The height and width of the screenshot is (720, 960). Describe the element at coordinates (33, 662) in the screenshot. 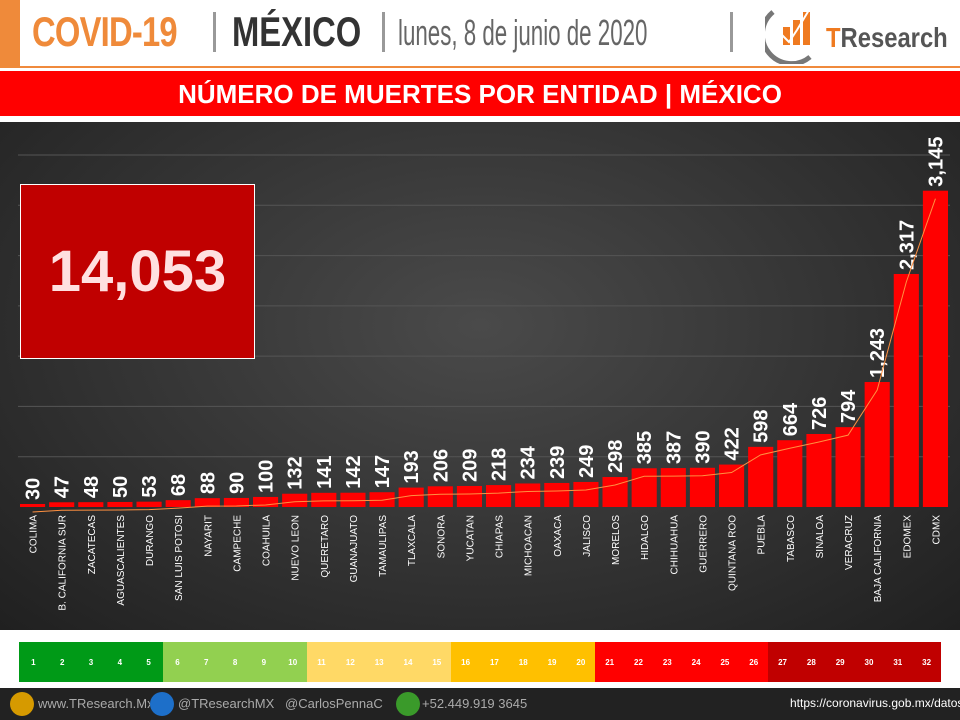

I see `legend-cell: 1` at that location.